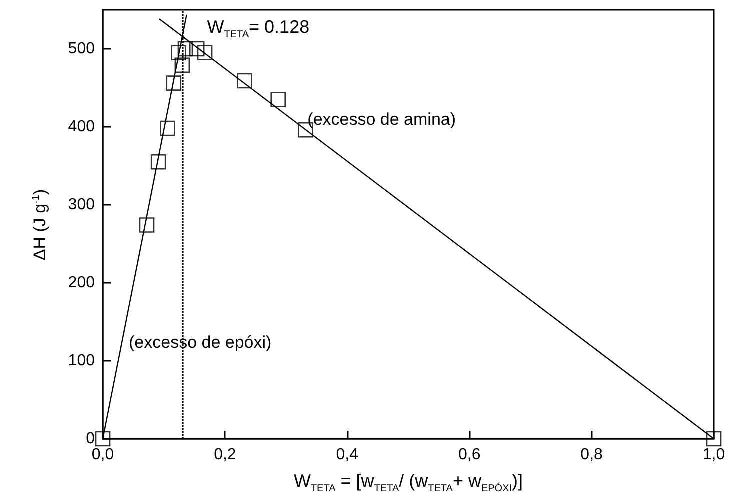 The height and width of the screenshot is (504, 730). Describe the element at coordinates (225, 455) in the screenshot. I see `x-tick-label: 0,2` at that location.